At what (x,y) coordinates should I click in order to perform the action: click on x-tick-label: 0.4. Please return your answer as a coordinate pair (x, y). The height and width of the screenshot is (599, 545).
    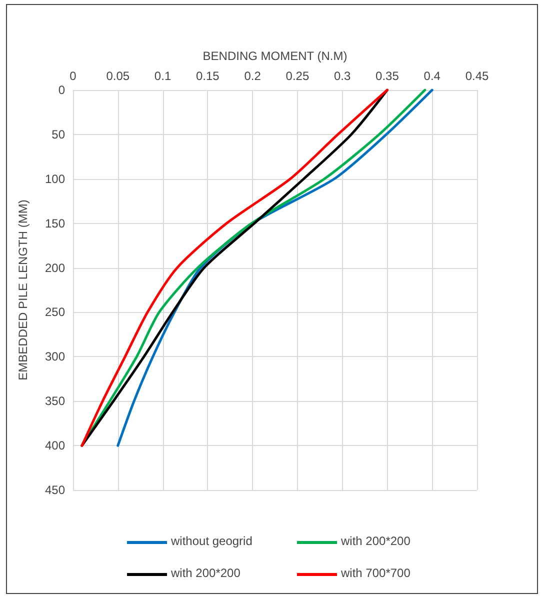
    Looking at the image, I should click on (432, 76).